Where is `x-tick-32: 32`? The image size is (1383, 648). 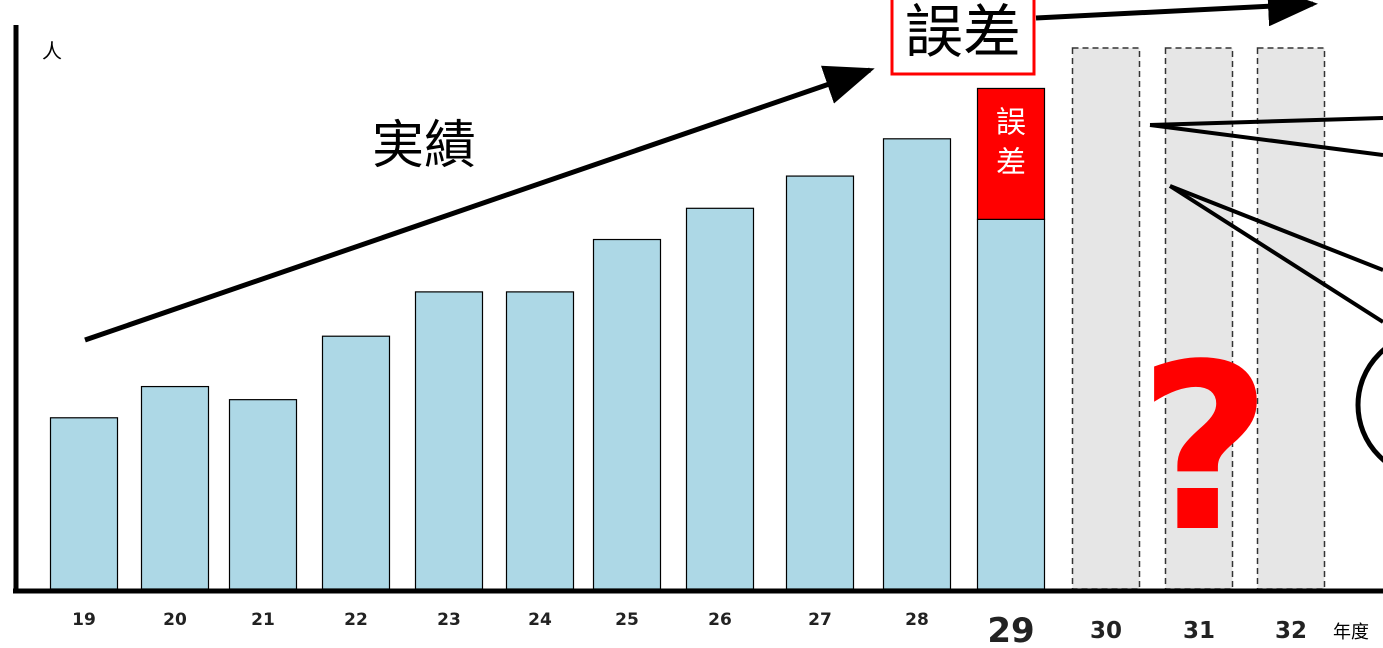
x-tick-32: 32 is located at coordinates (1291, 631).